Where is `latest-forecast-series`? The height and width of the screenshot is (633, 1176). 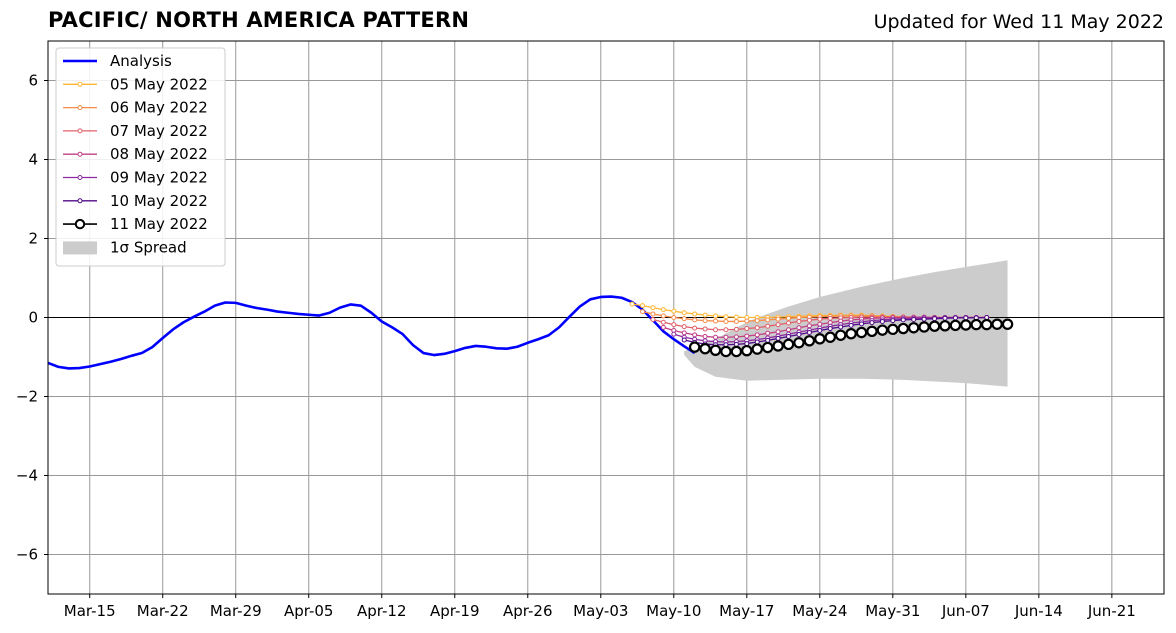 latest-forecast-series is located at coordinates (851, 338).